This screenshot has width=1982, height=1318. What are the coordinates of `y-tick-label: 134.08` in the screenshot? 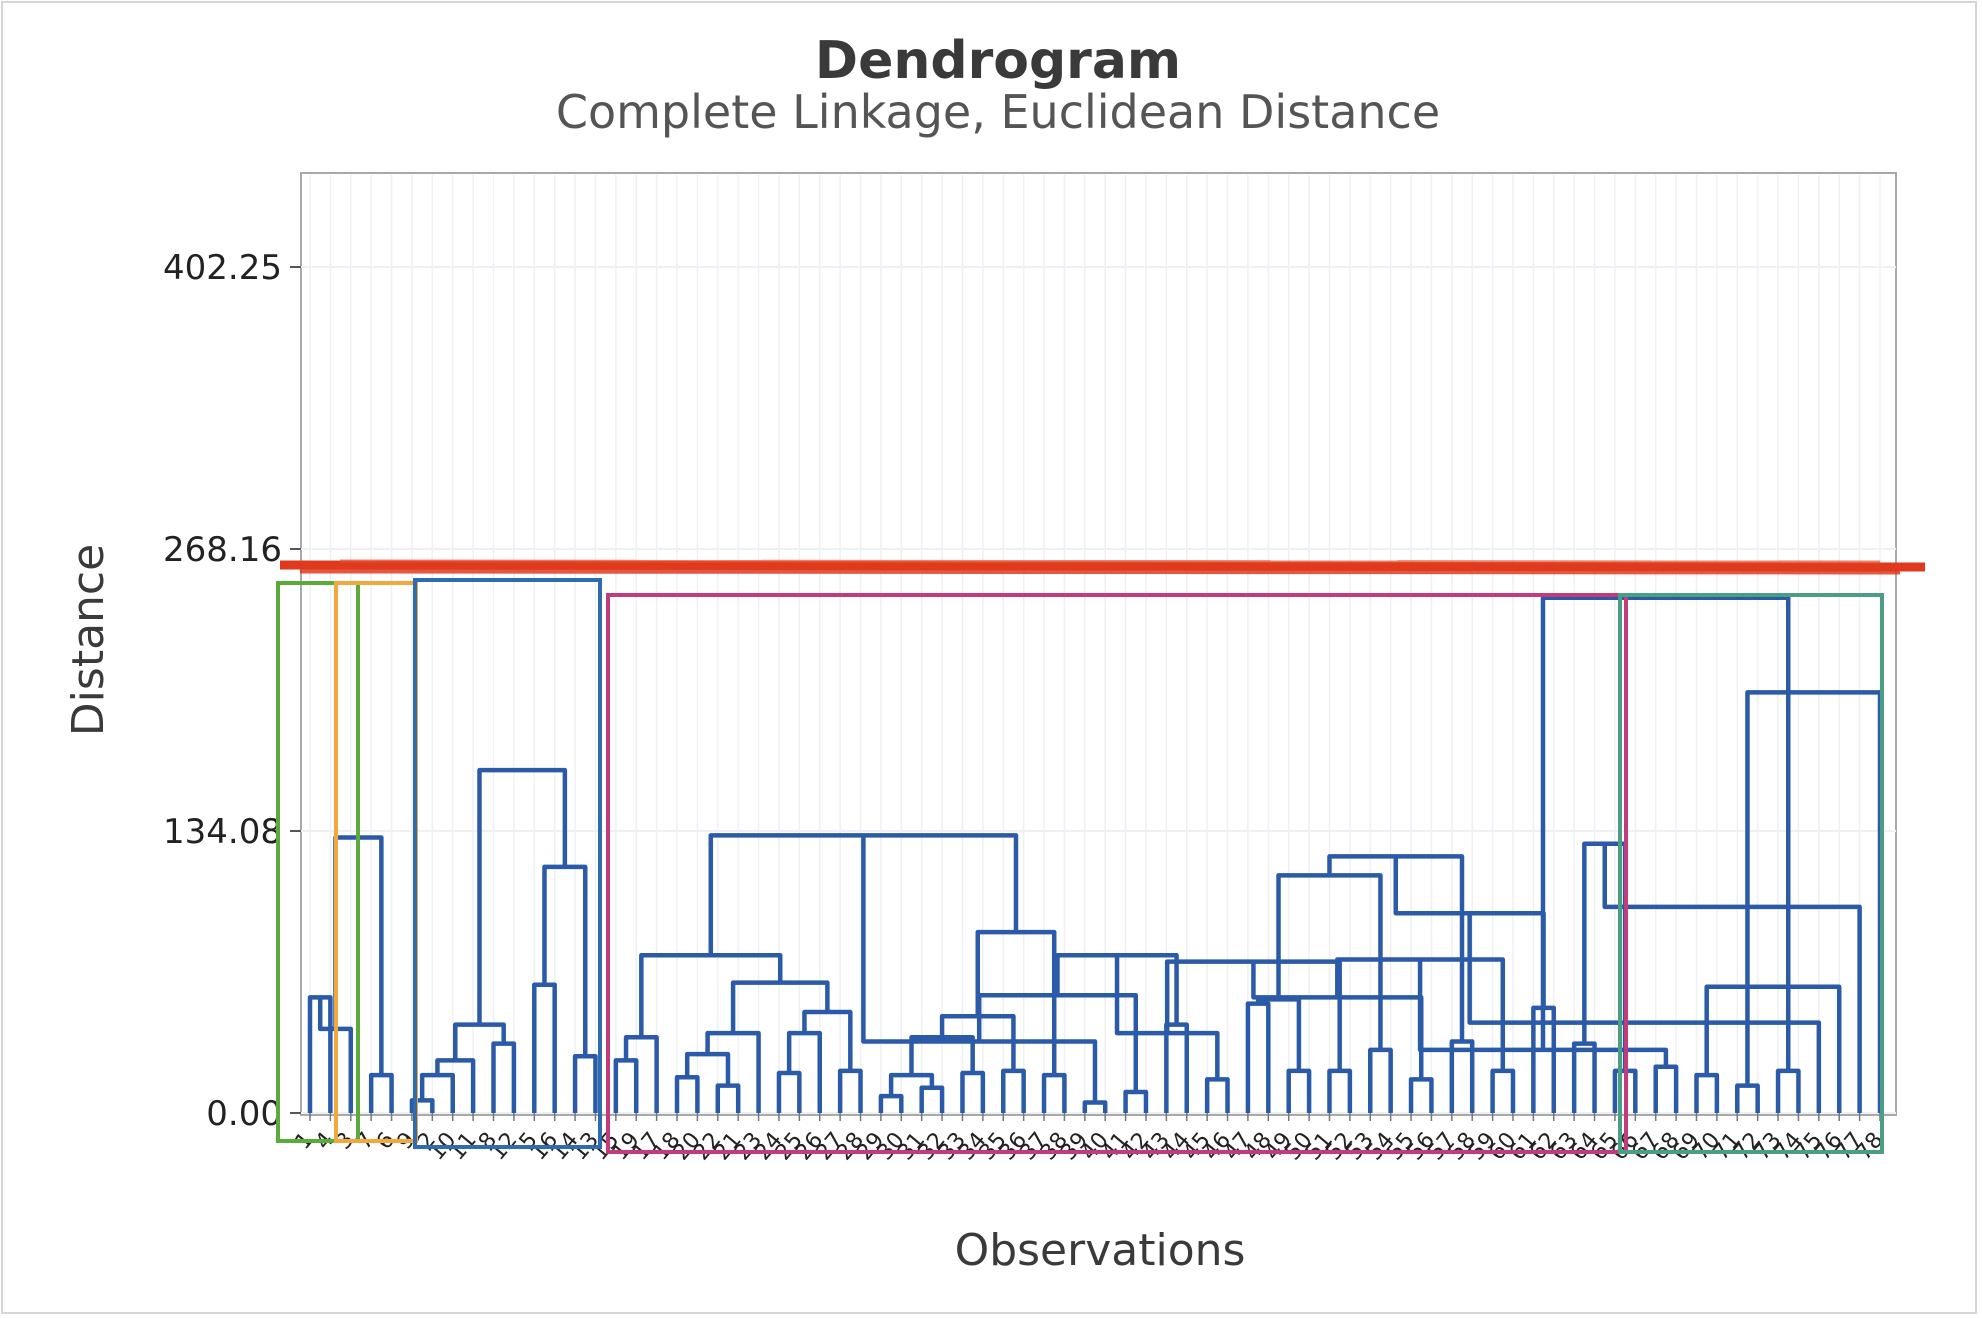 It's located at (222, 832).